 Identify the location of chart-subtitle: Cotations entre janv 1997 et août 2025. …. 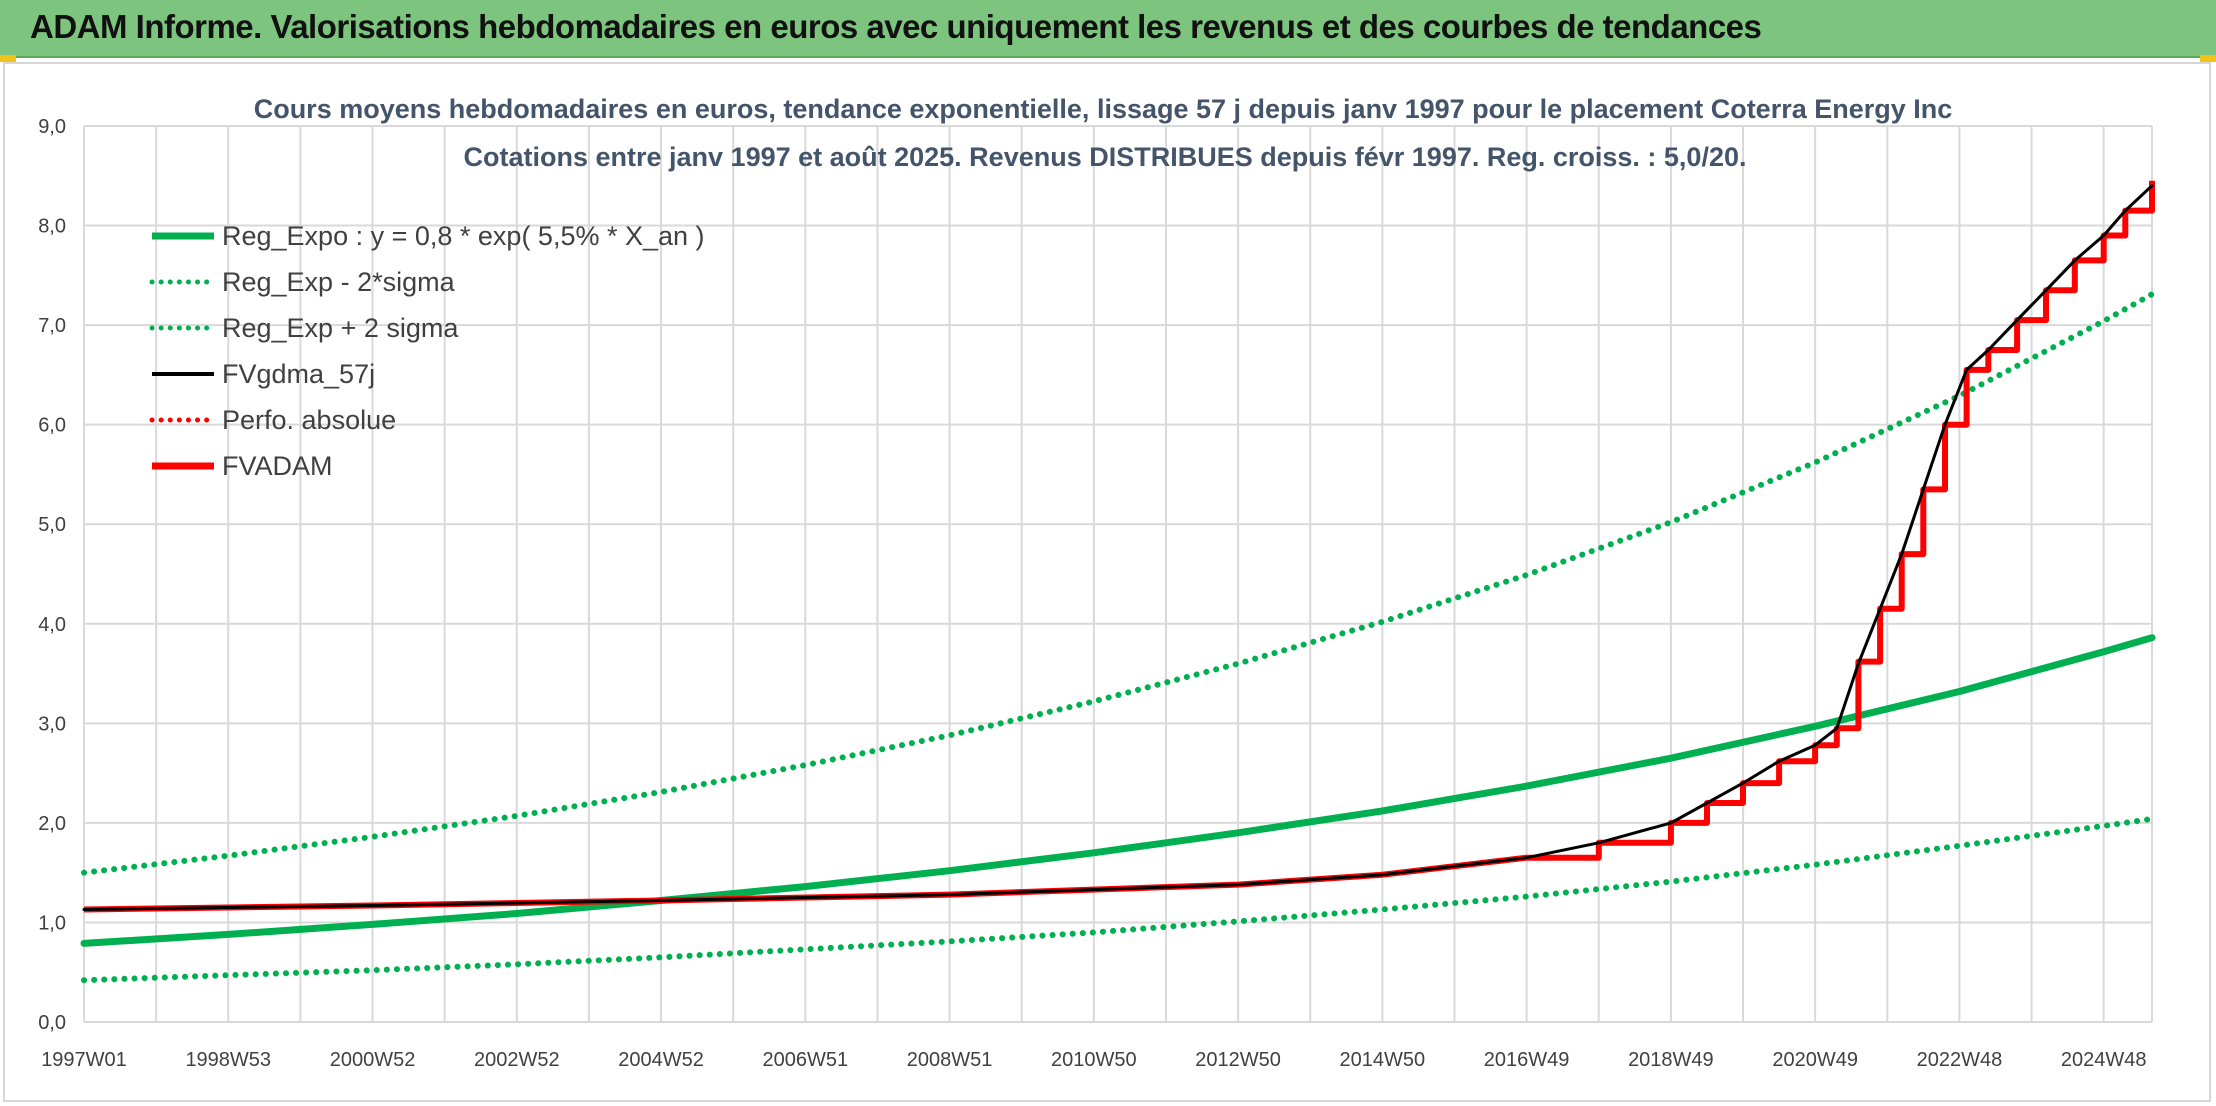
(1105, 157).